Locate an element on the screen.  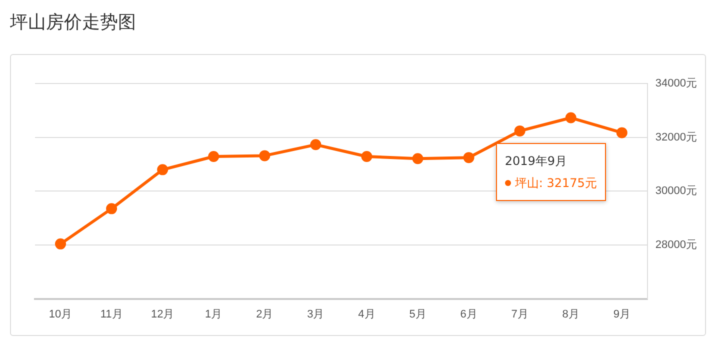
x-tick-label: 1月 is located at coordinates (213, 314).